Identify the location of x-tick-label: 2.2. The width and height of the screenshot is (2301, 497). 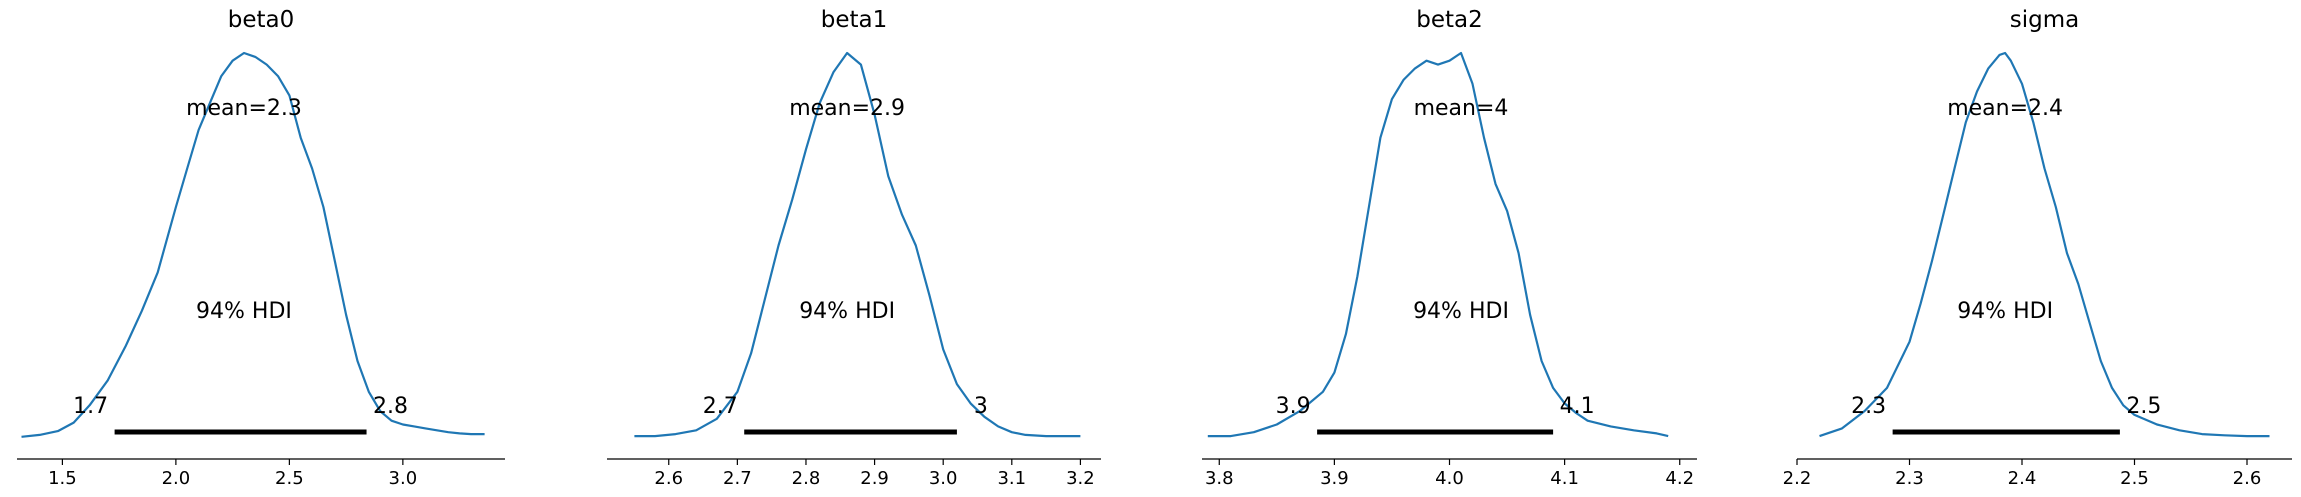
(1797, 478).